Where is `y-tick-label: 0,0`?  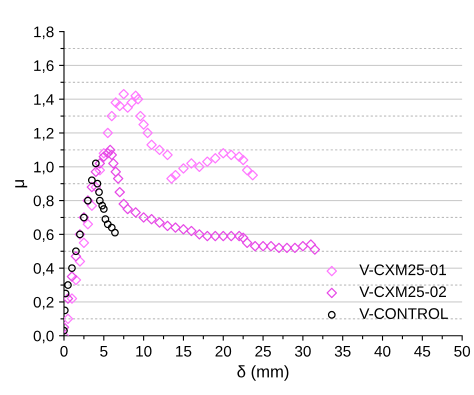
y-tick-label: 0,0 is located at coordinates (44, 337).